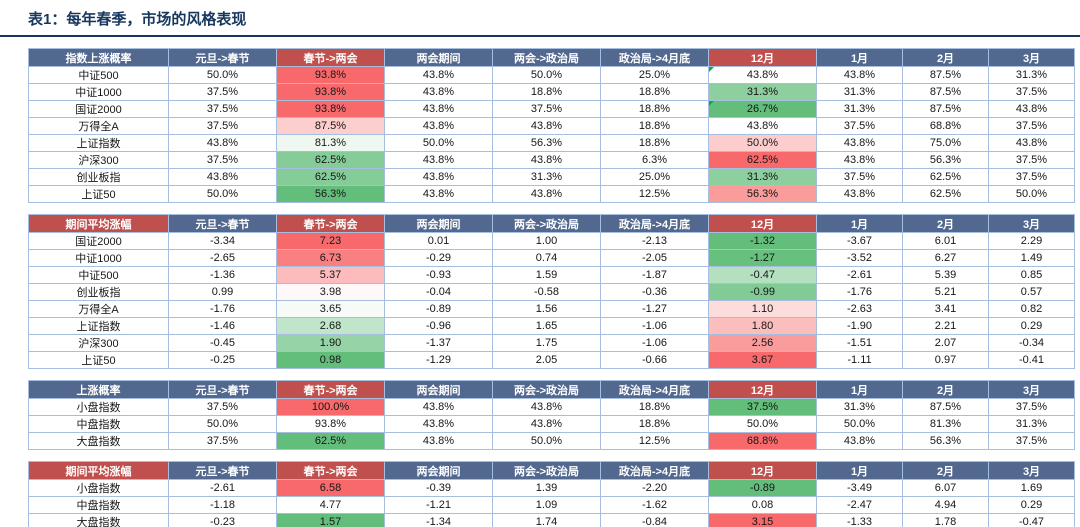  I want to click on value-cell: 4.77, so click(330, 505).